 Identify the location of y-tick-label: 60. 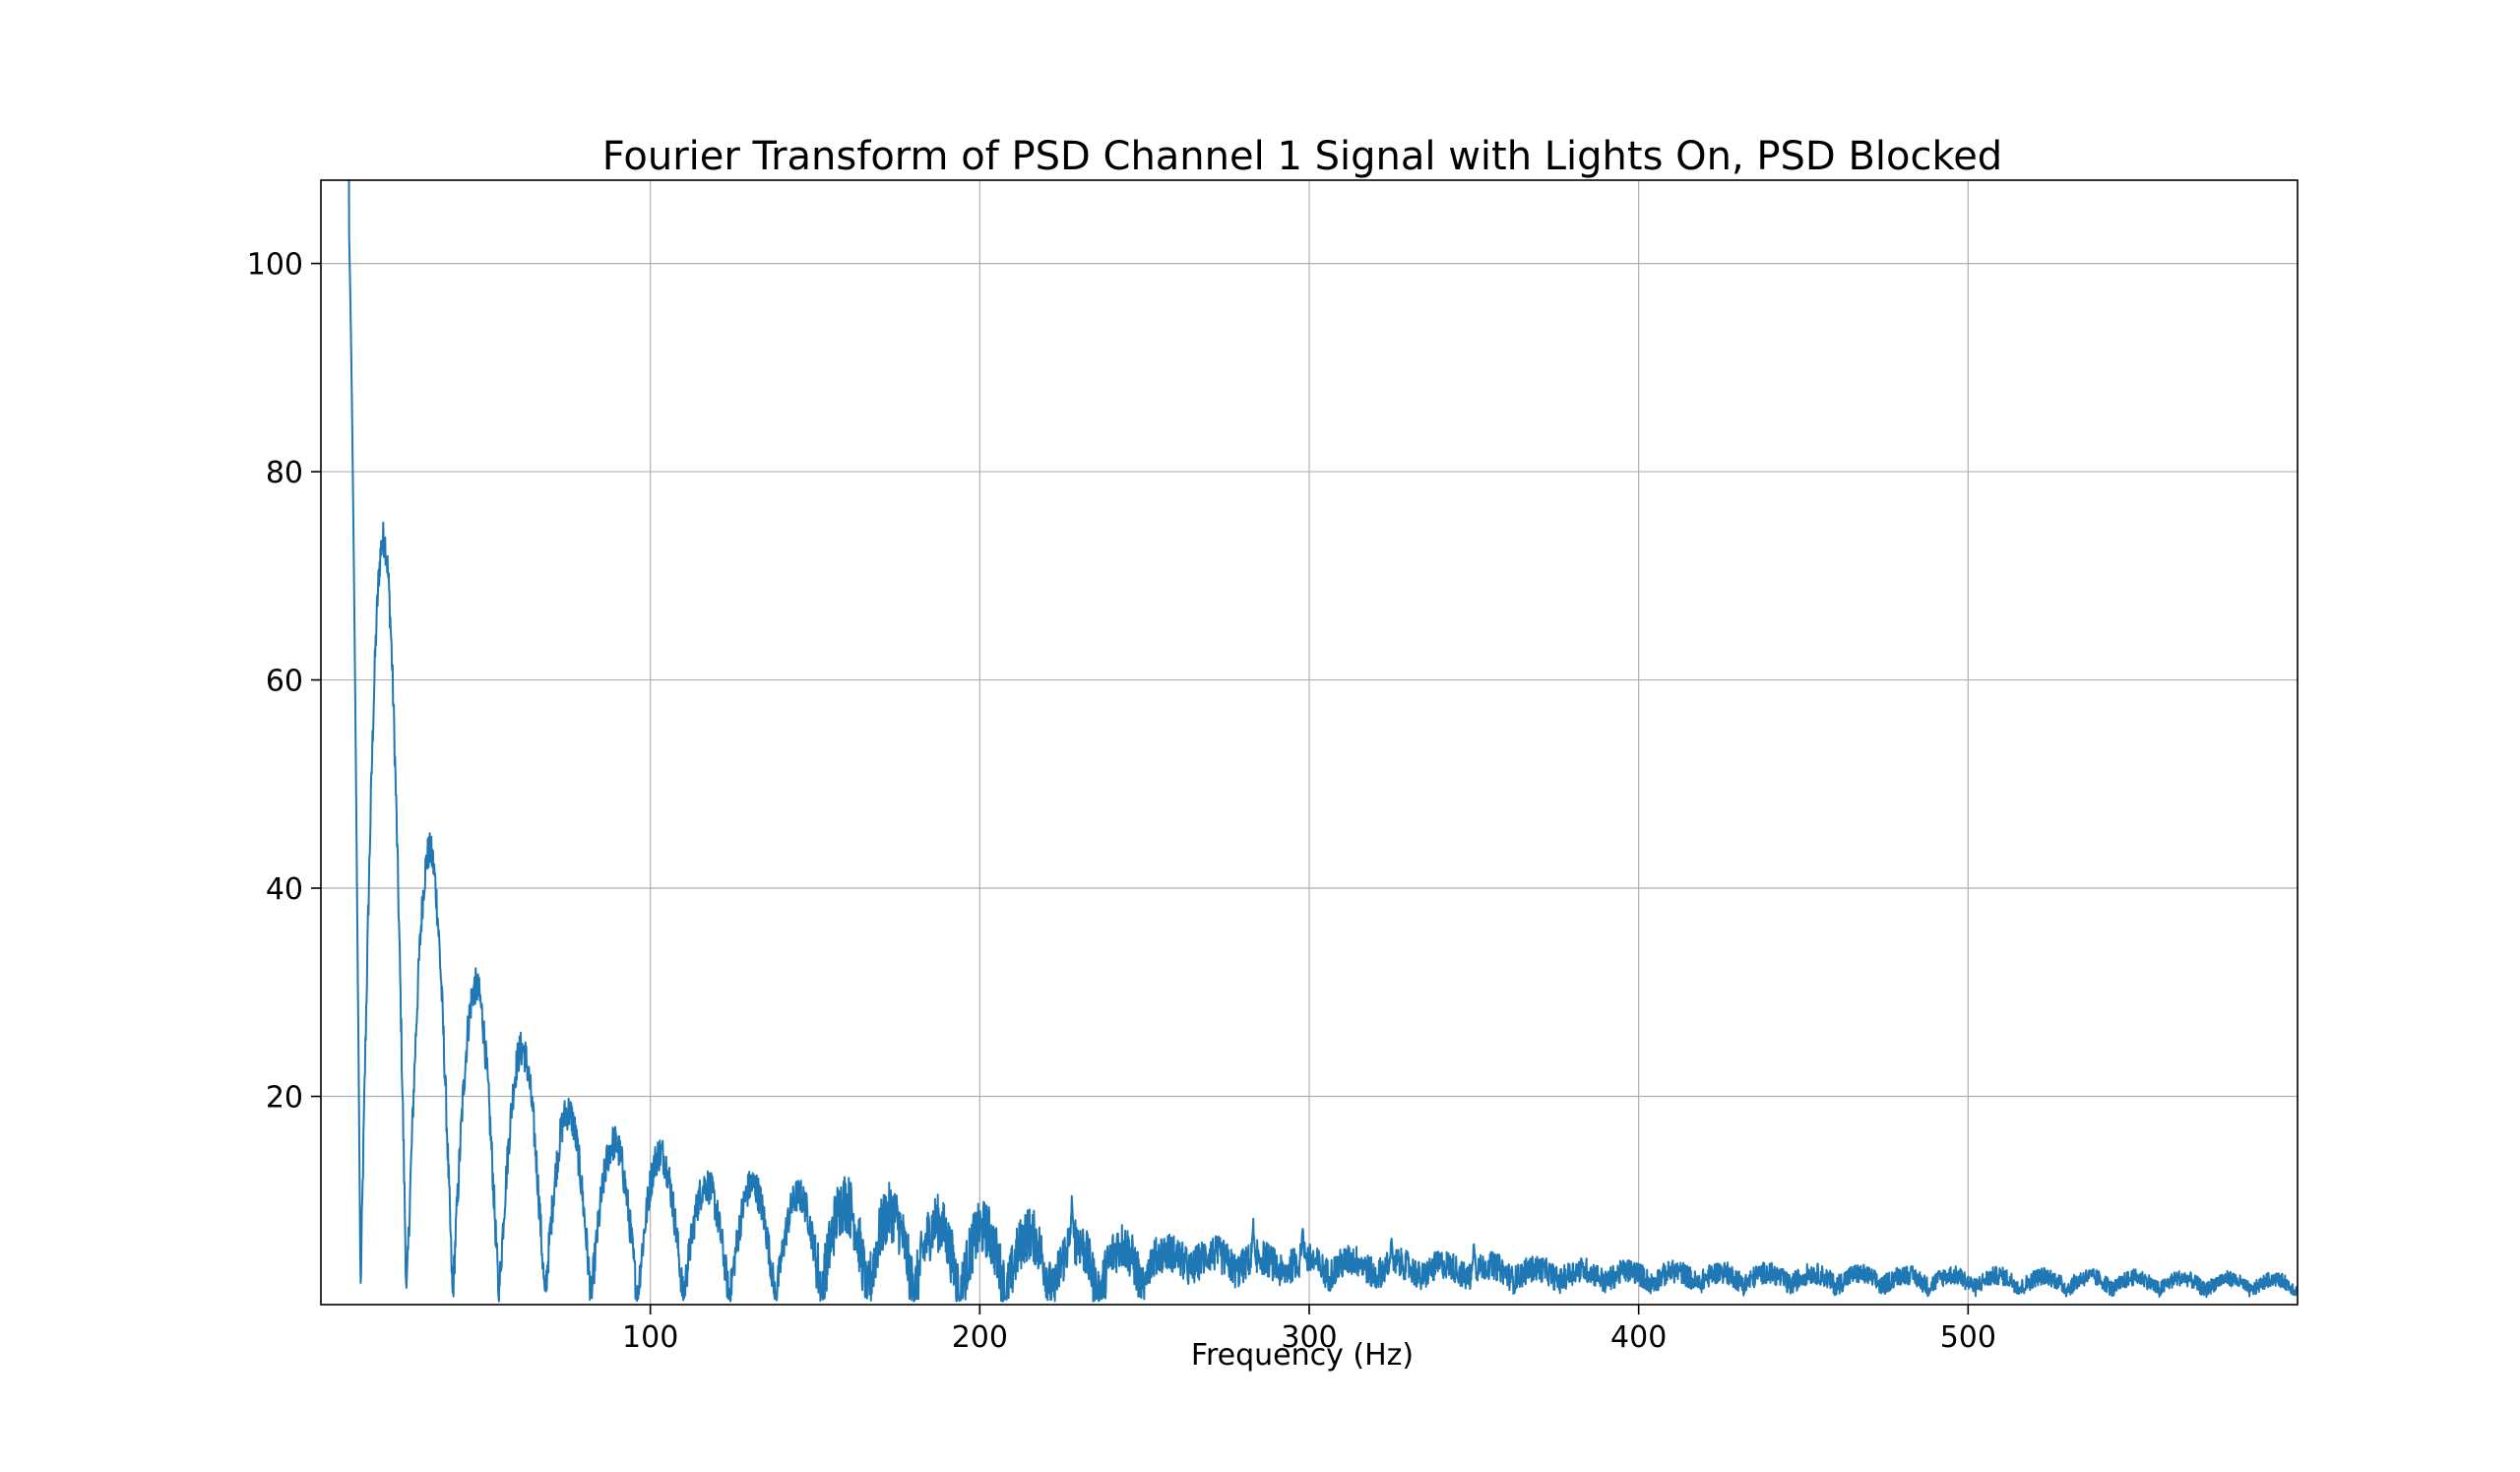
(284, 682).